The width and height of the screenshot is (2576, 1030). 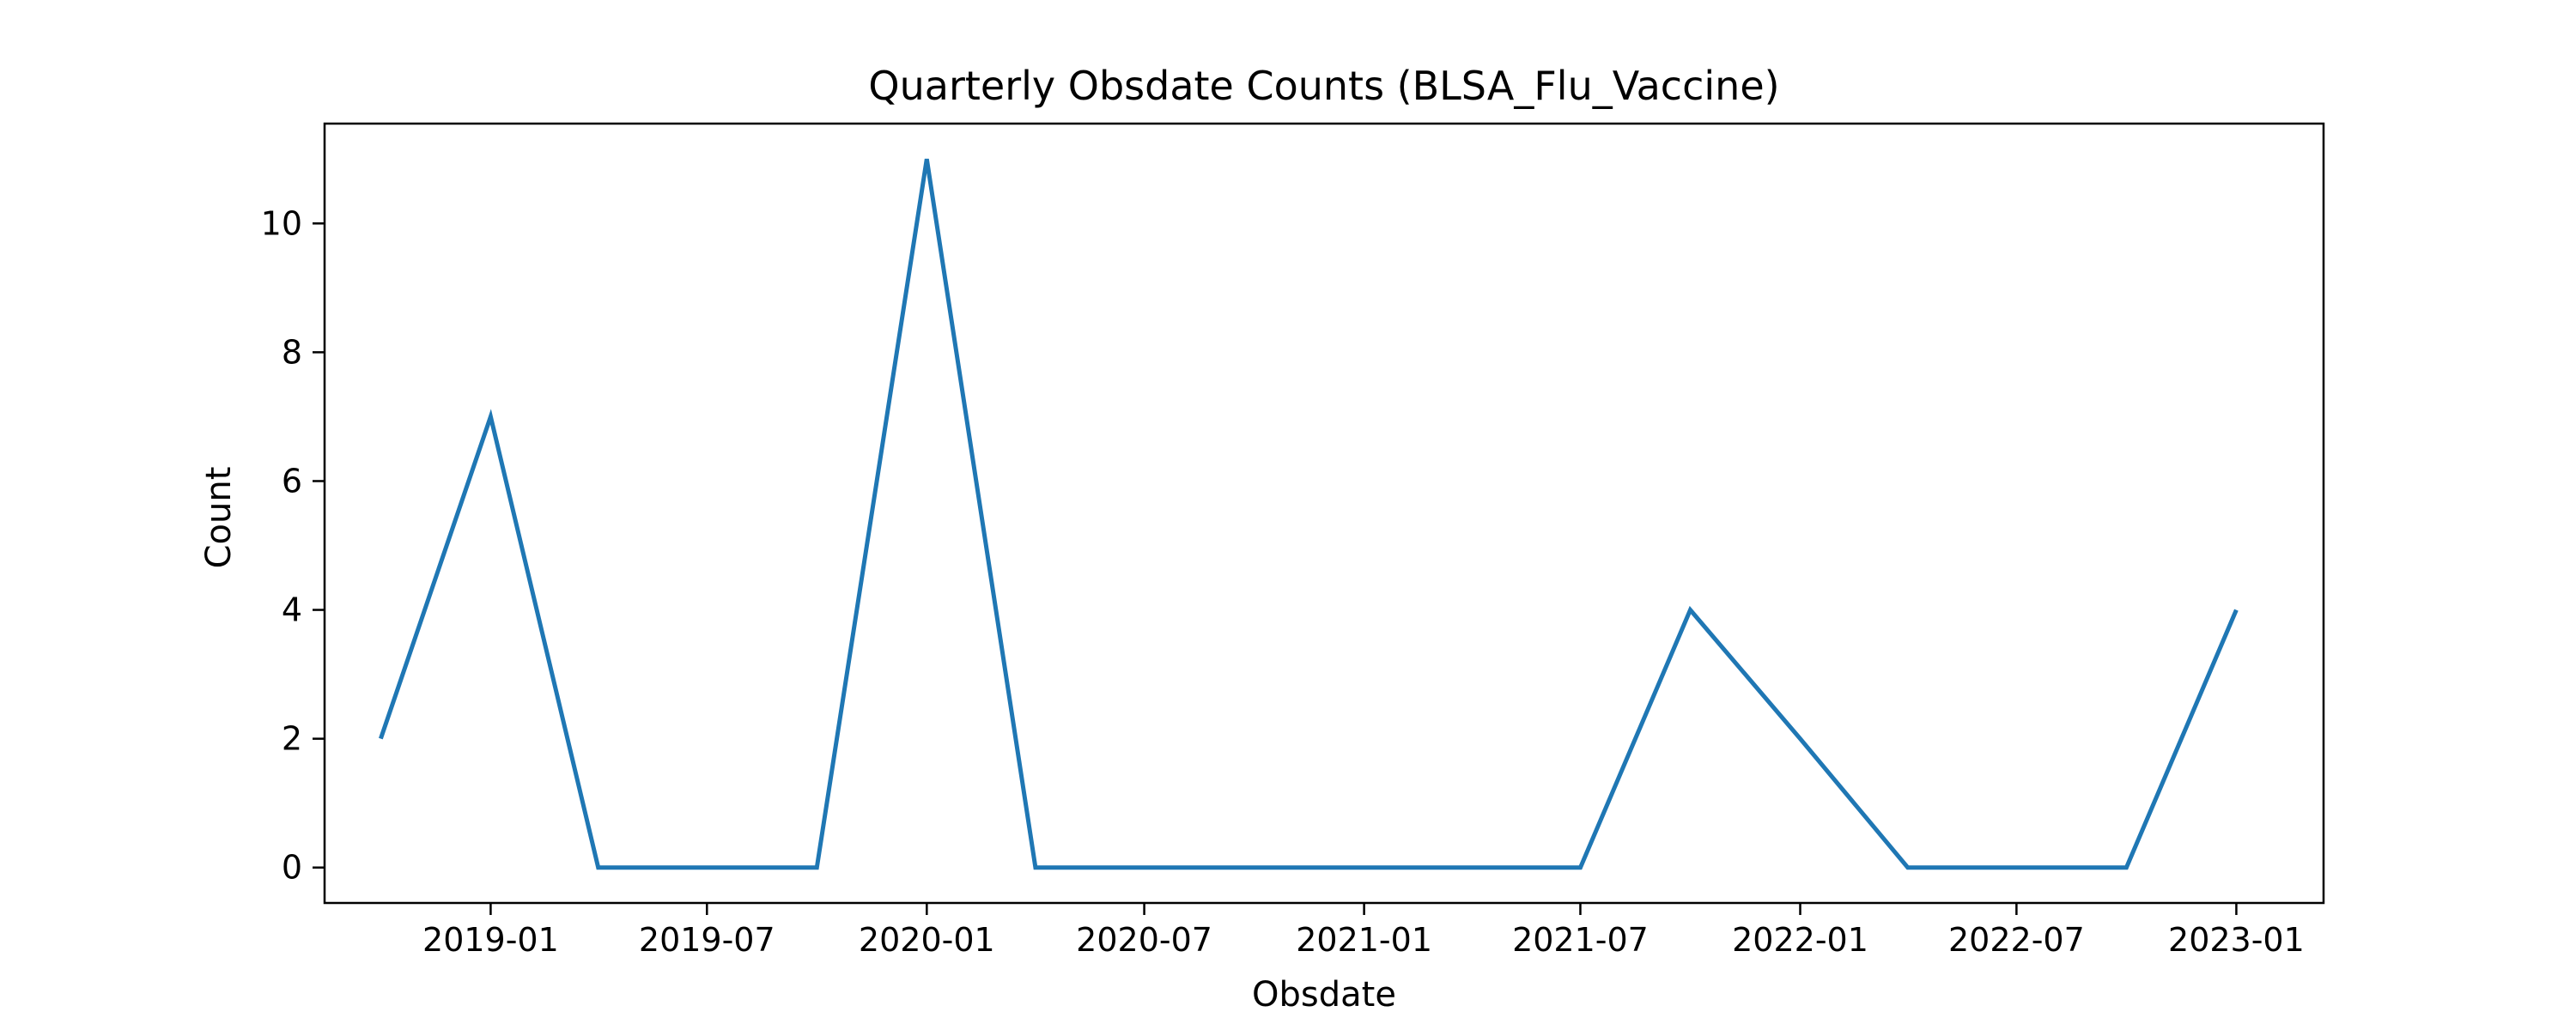 I want to click on x-tick-label: 2019-01, so click(x=490, y=940).